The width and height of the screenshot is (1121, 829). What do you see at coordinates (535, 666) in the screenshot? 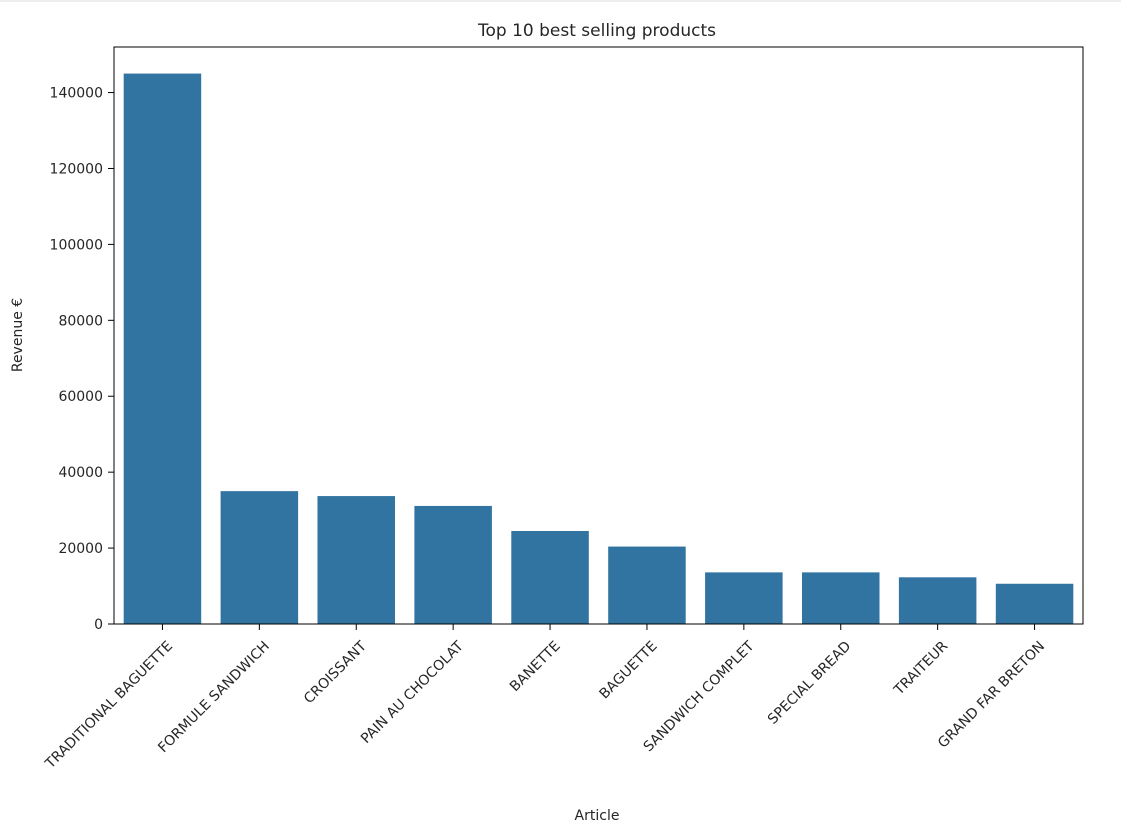
I see `x-tick-label: BANETTE` at bounding box center [535, 666].